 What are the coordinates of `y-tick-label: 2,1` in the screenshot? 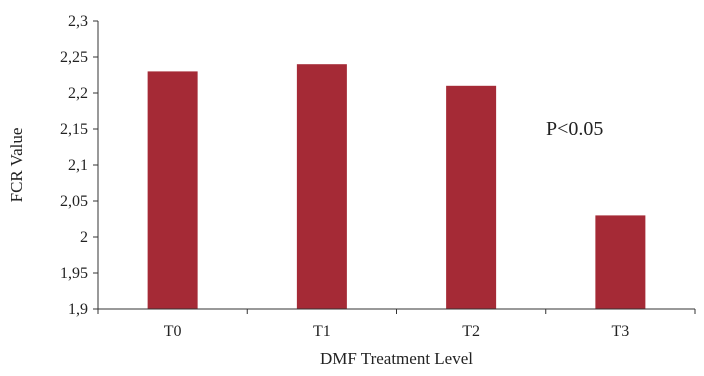 It's located at (78, 165).